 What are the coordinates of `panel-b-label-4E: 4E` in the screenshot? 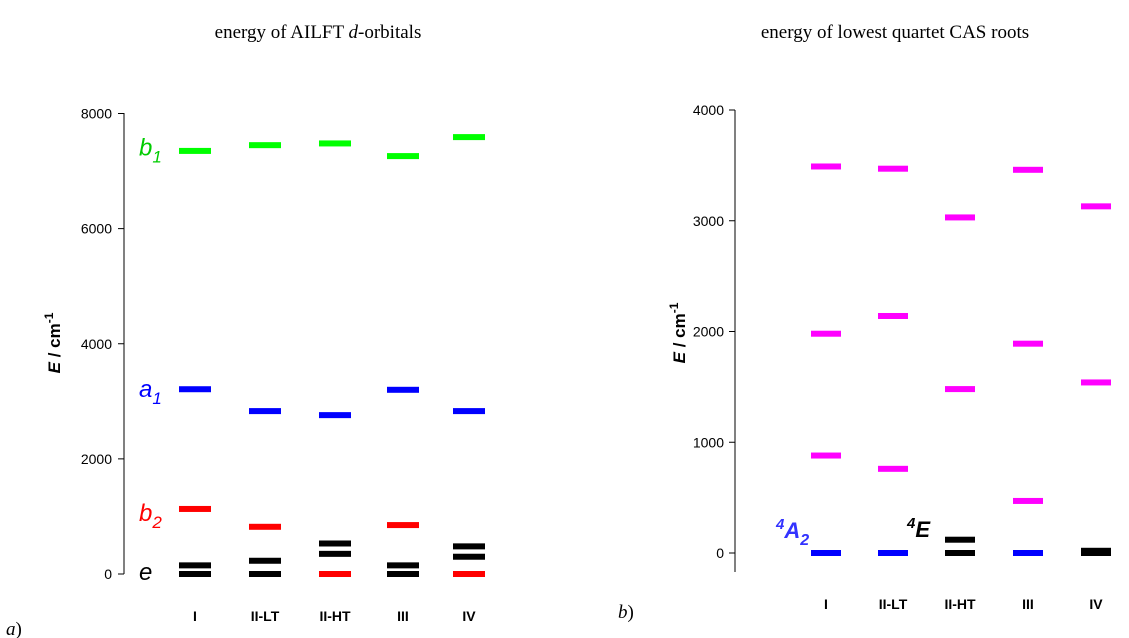 It's located at (918, 528).